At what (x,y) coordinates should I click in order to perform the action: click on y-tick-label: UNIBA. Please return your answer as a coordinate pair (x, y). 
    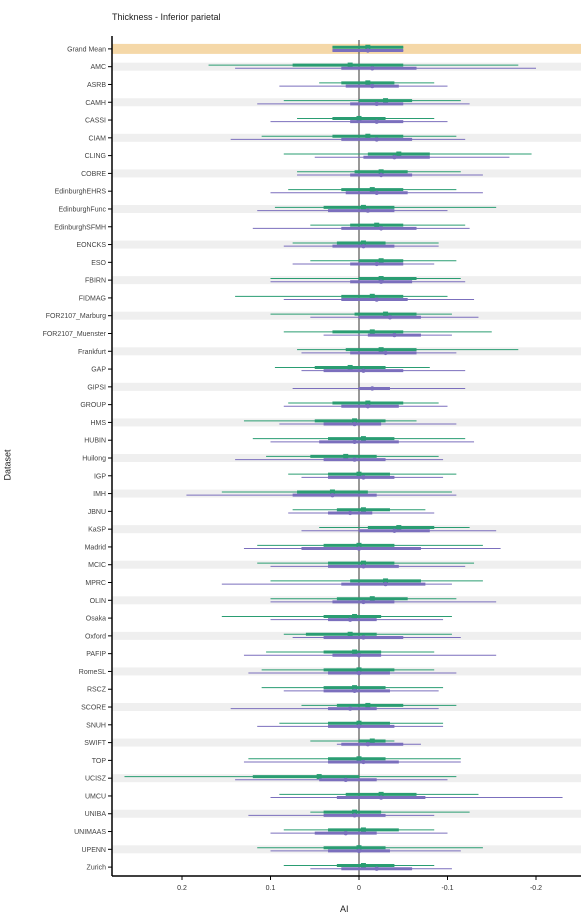
    Looking at the image, I should click on (96, 814).